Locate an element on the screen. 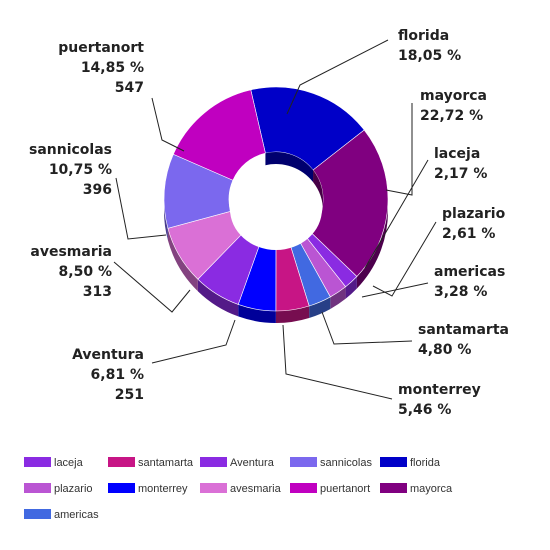 The width and height of the screenshot is (550, 550). slice-side-plazario is located at coordinates (338, 297).